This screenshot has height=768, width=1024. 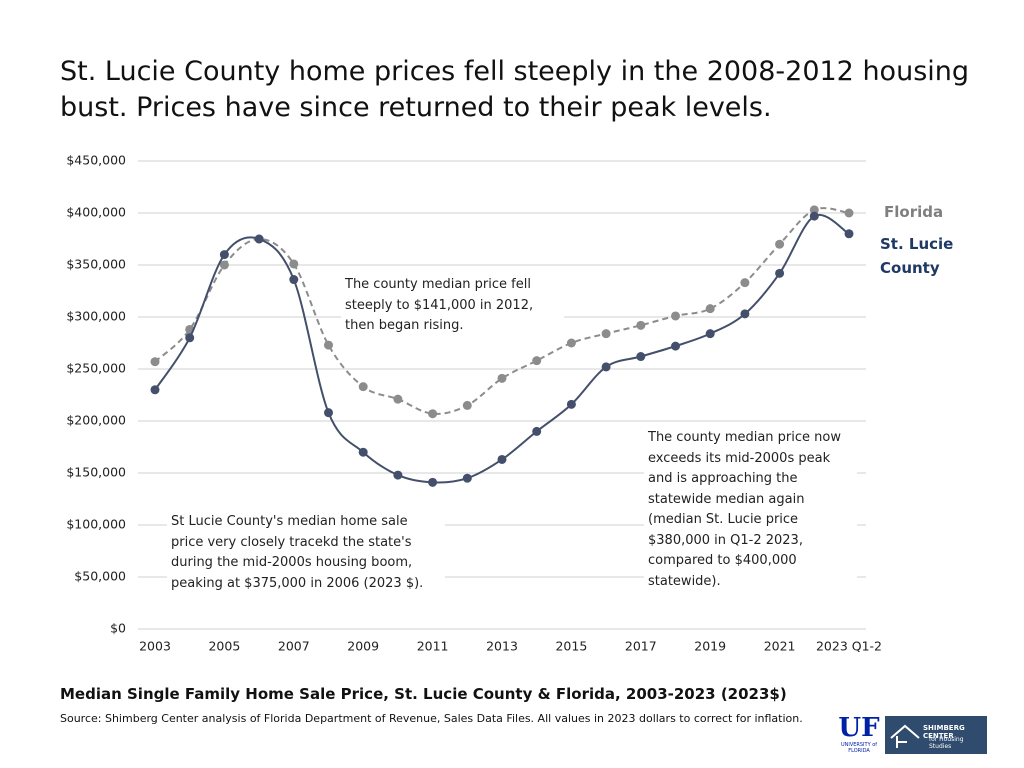 What do you see at coordinates (710, 646) in the screenshot?
I see `x-tick-label: 2019` at bounding box center [710, 646].